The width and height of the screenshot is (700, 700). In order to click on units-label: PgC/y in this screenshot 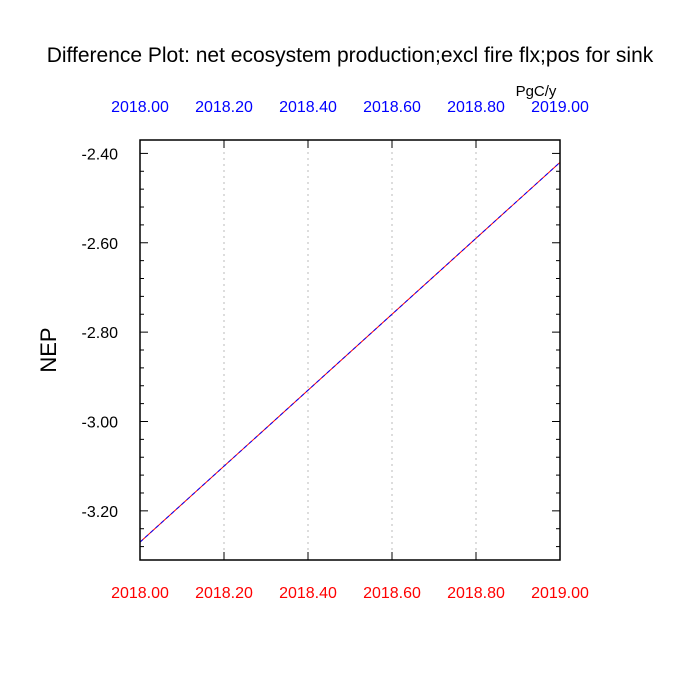, I will do `click(536, 91)`.